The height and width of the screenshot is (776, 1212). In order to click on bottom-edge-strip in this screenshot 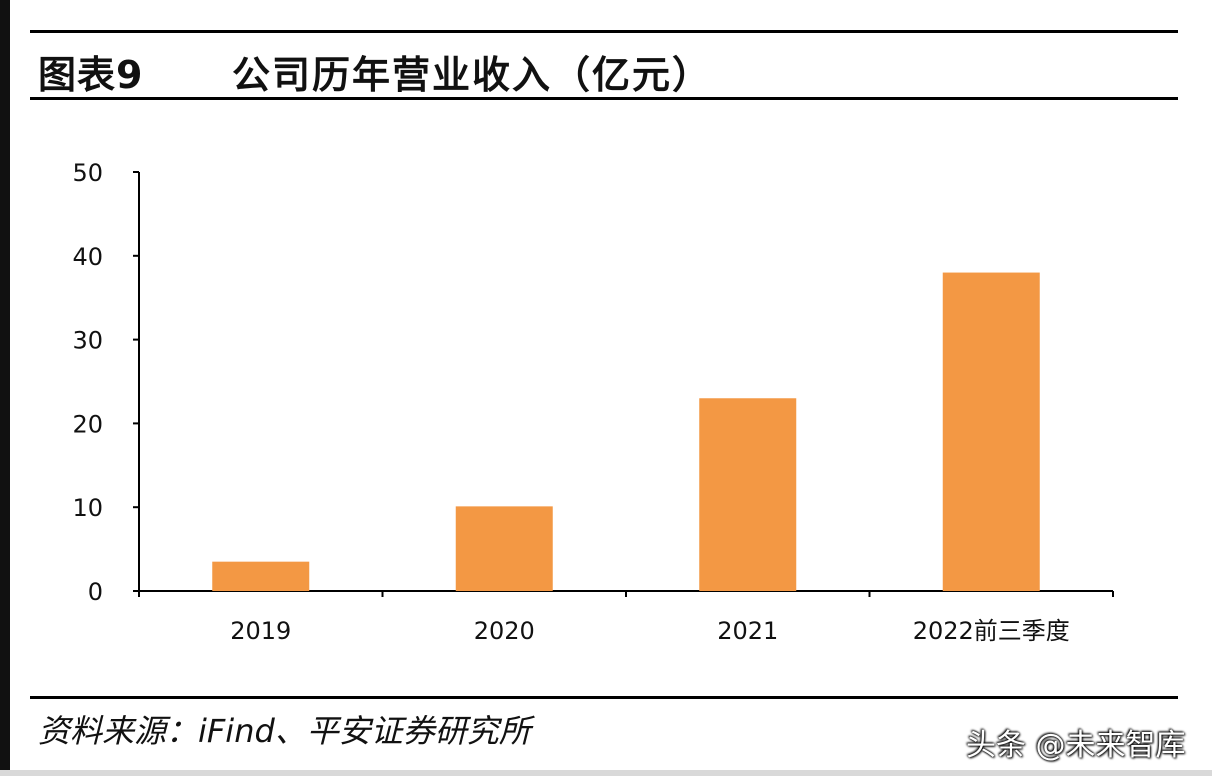, I will do `click(606, 773)`.